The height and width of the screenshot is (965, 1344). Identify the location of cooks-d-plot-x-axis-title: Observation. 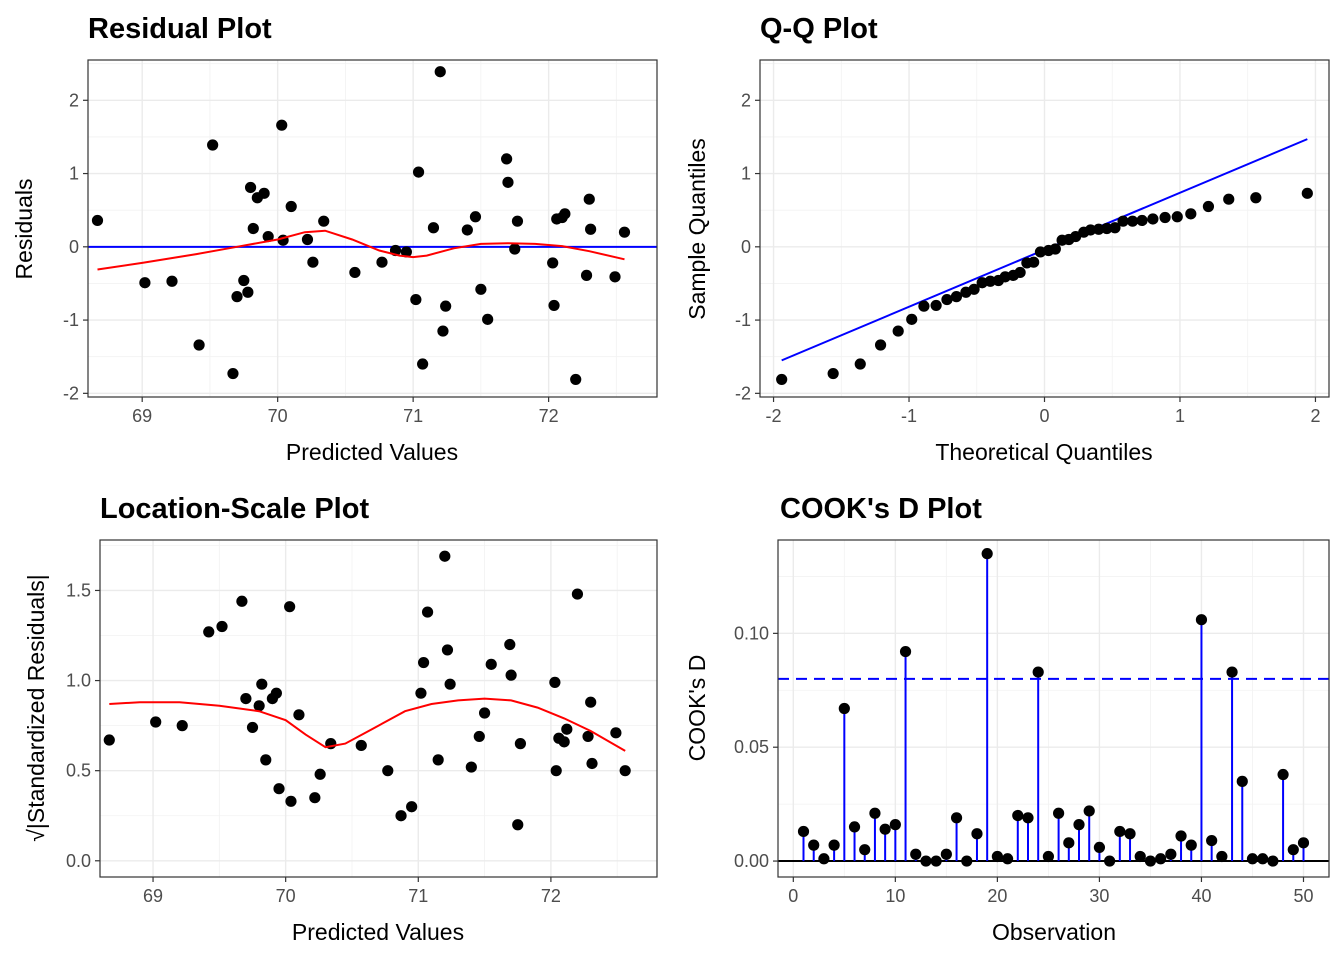
(1054, 932).